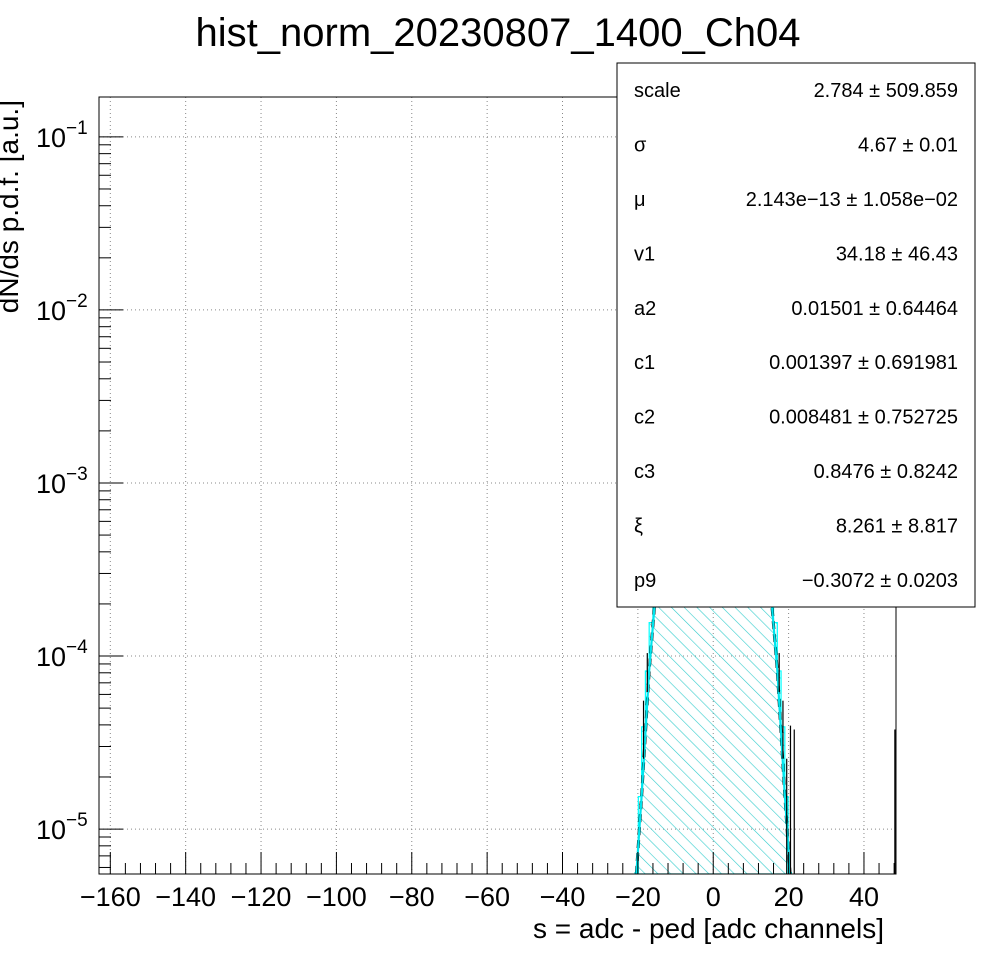 Image resolution: width=996 pixels, height=972 pixels. I want to click on x-tick-label: −40, so click(563, 897).